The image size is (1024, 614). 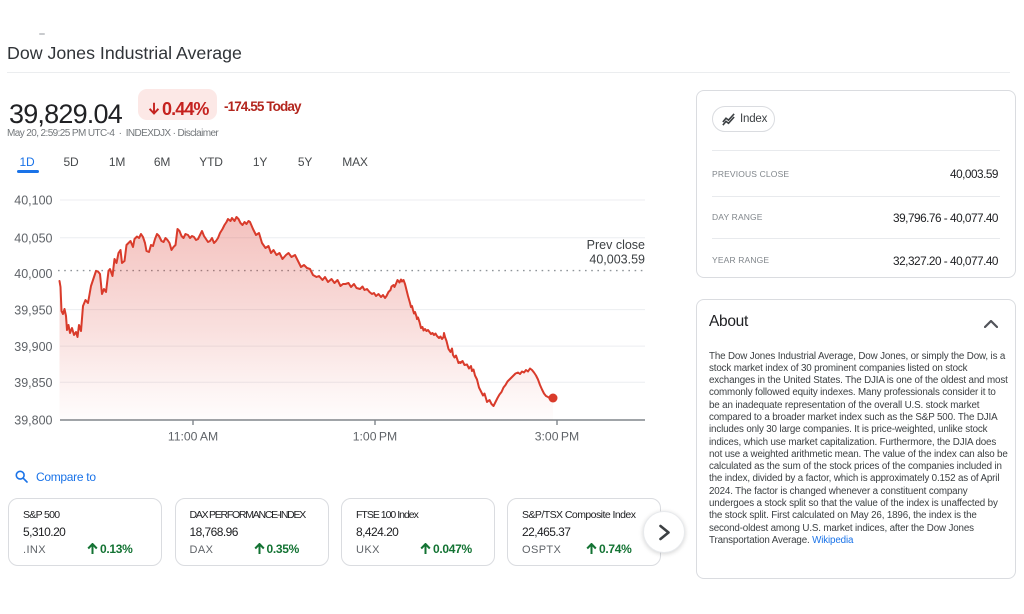 What do you see at coordinates (616, 245) in the screenshot?
I see `svg-text: Prev close` at bounding box center [616, 245].